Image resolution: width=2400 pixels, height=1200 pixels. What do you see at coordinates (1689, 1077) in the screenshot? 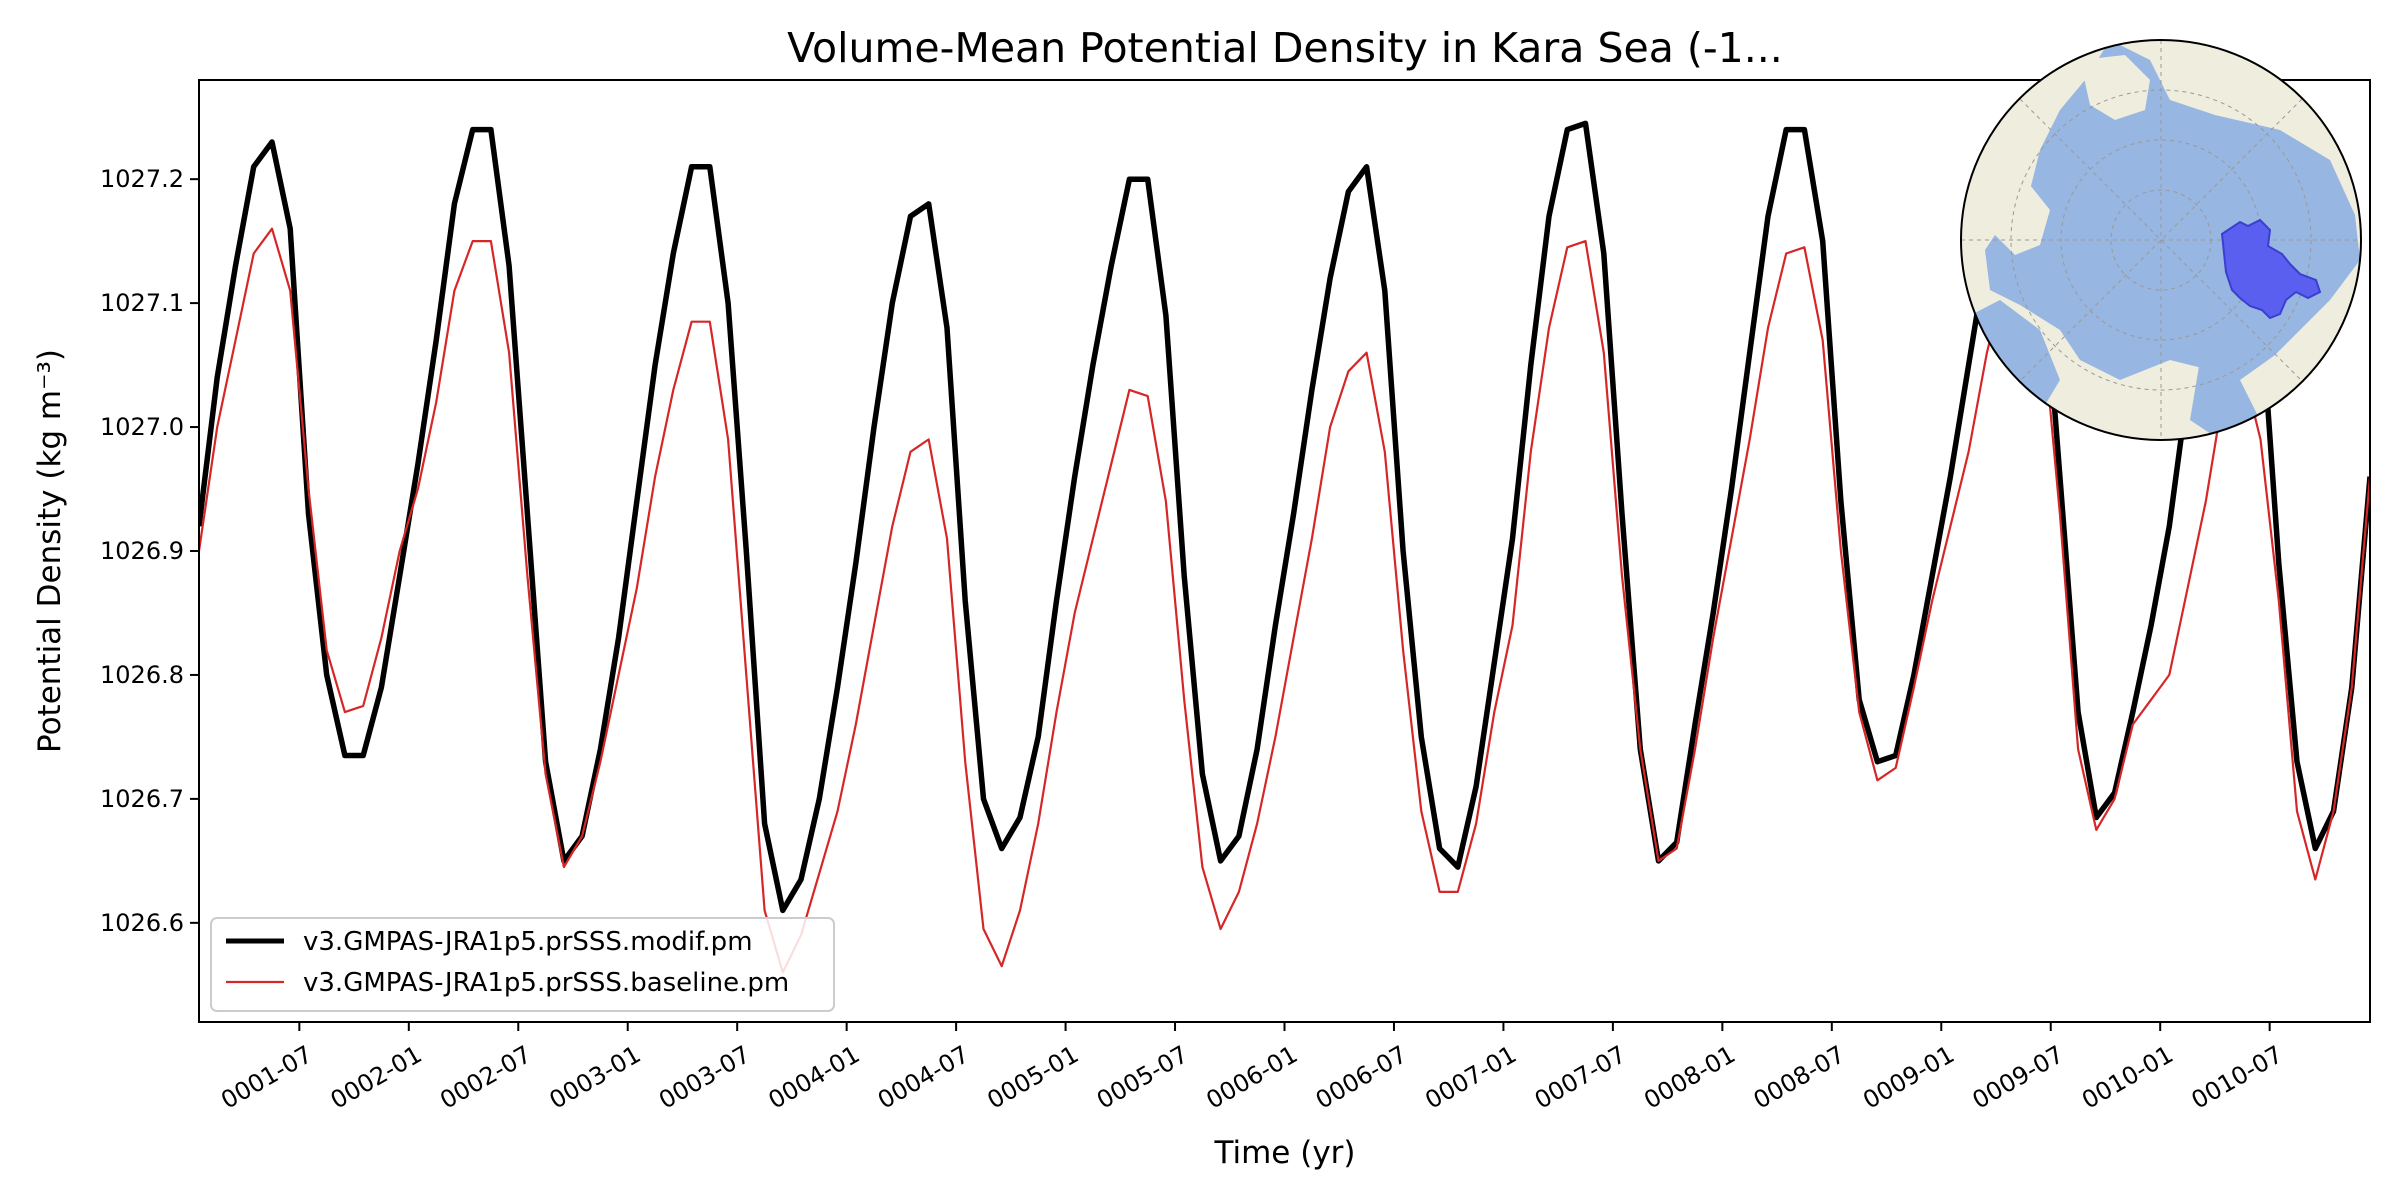
I see `x-tick-label: 0008-01` at bounding box center [1689, 1077].